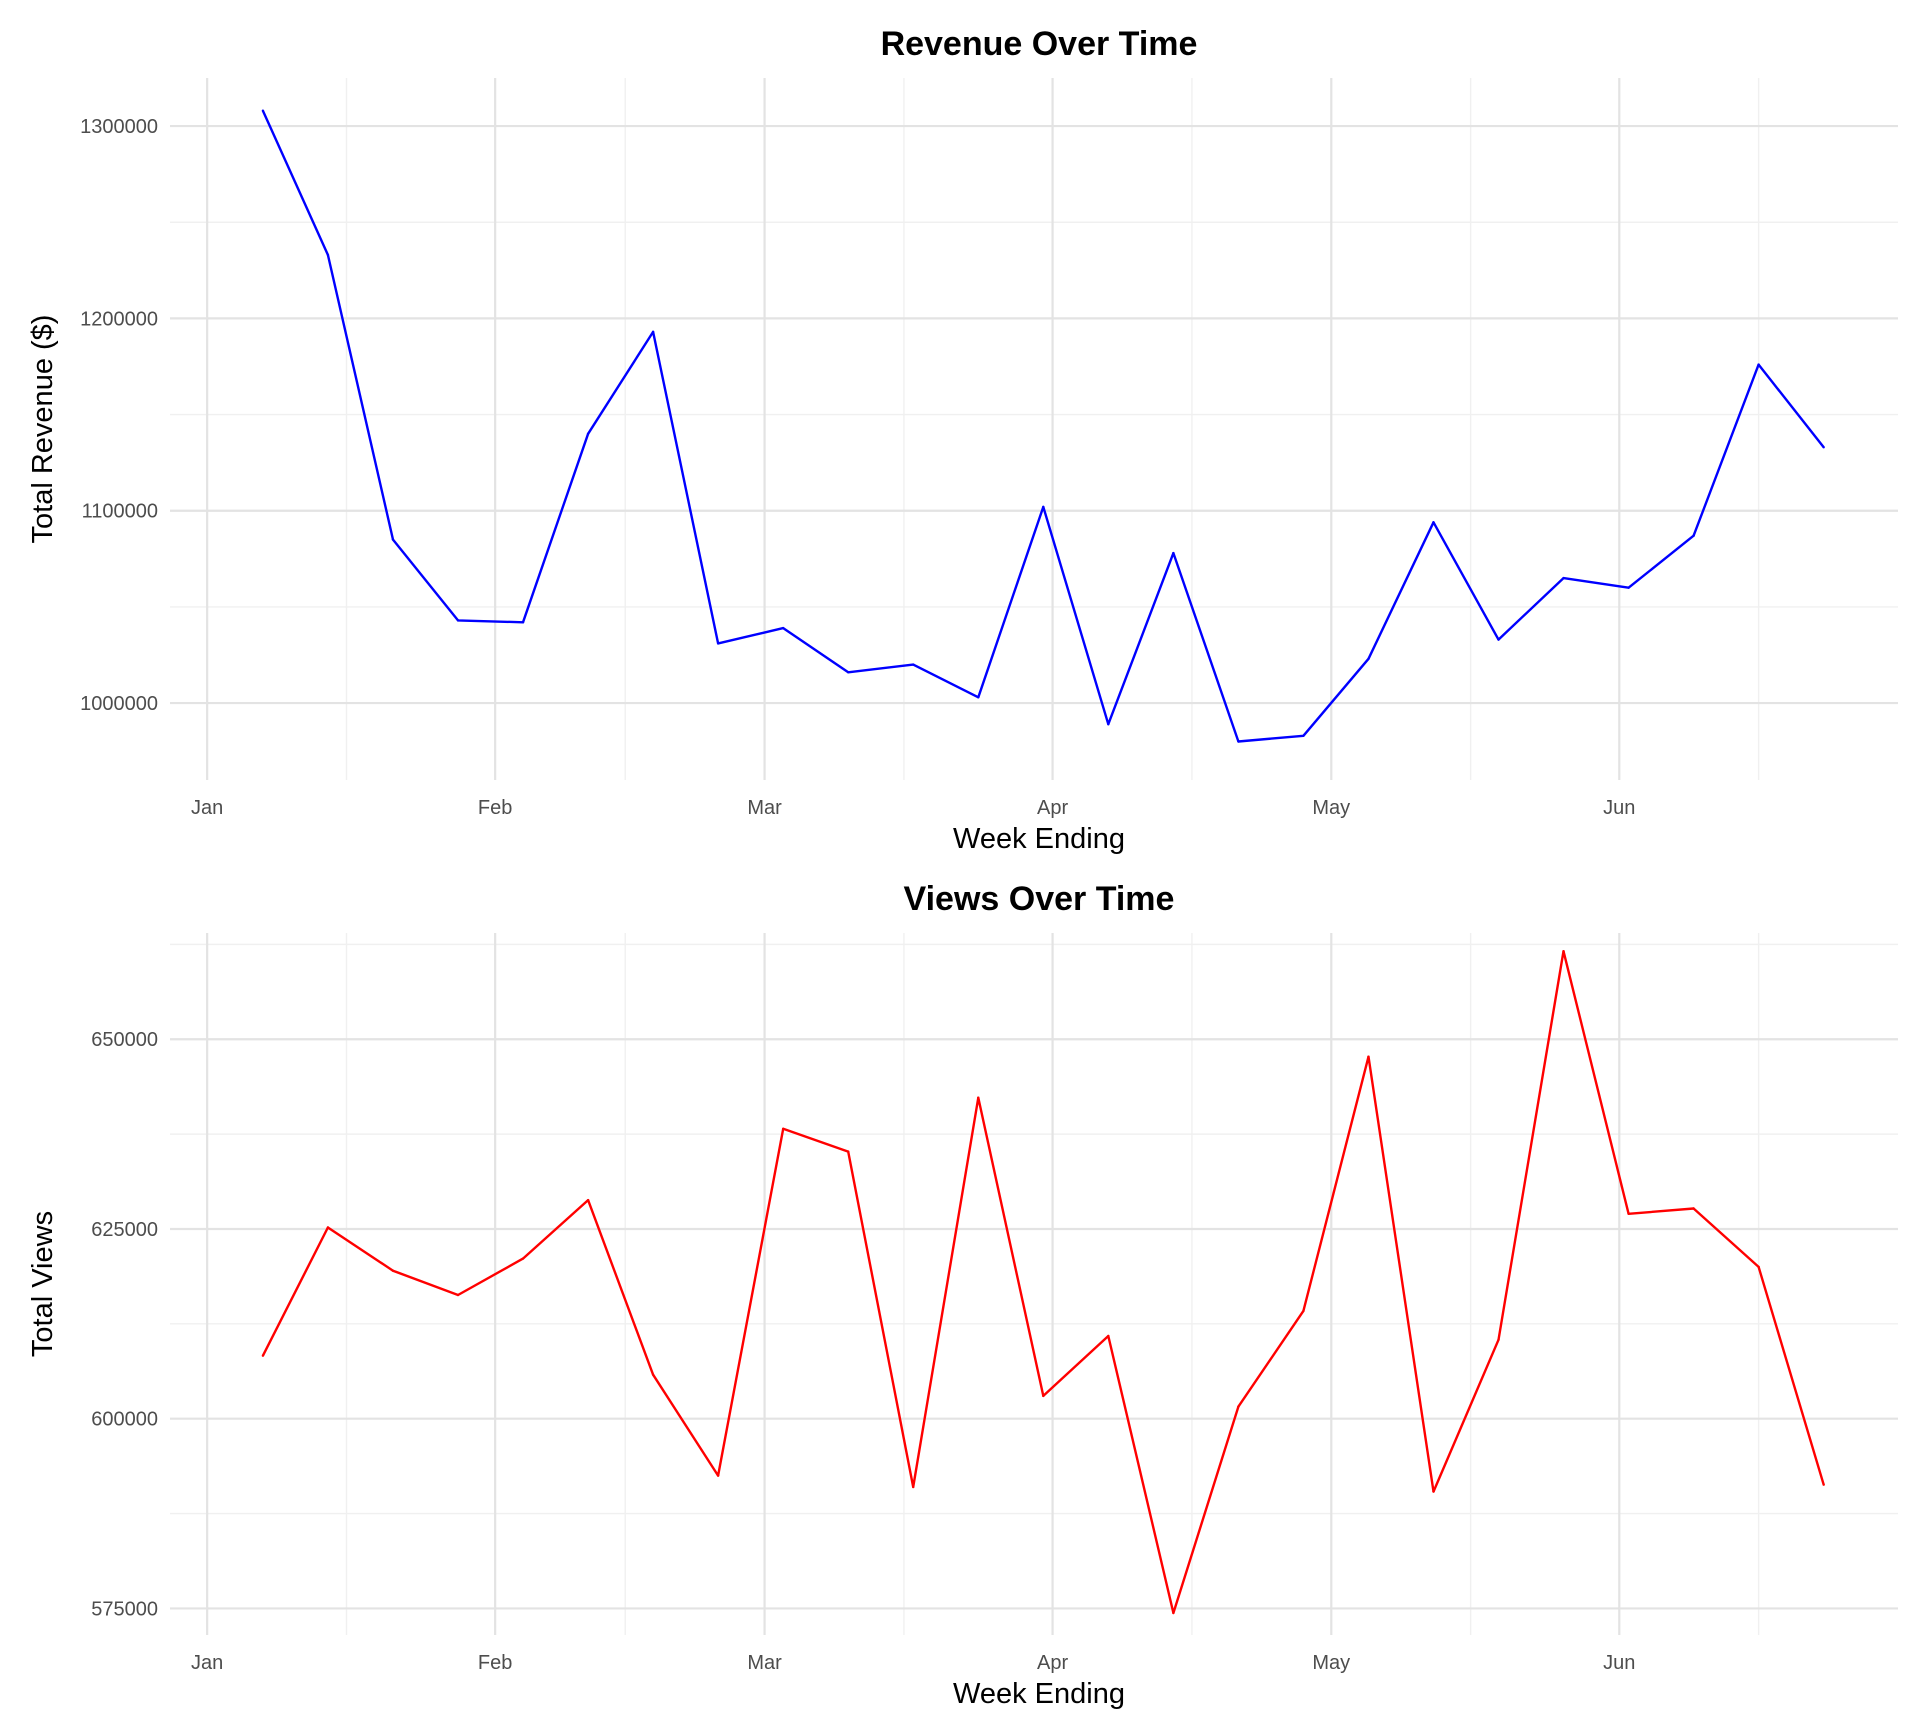 The height and width of the screenshot is (1728, 1920). Describe the element at coordinates (1039, 44) in the screenshot. I see `chart-title: Revenue Over Time` at that location.